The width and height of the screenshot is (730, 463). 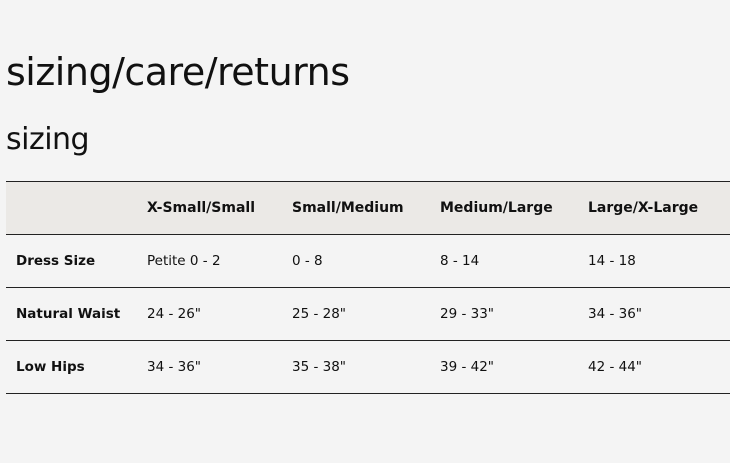 I want to click on section-title: sizing, so click(x=48, y=139).